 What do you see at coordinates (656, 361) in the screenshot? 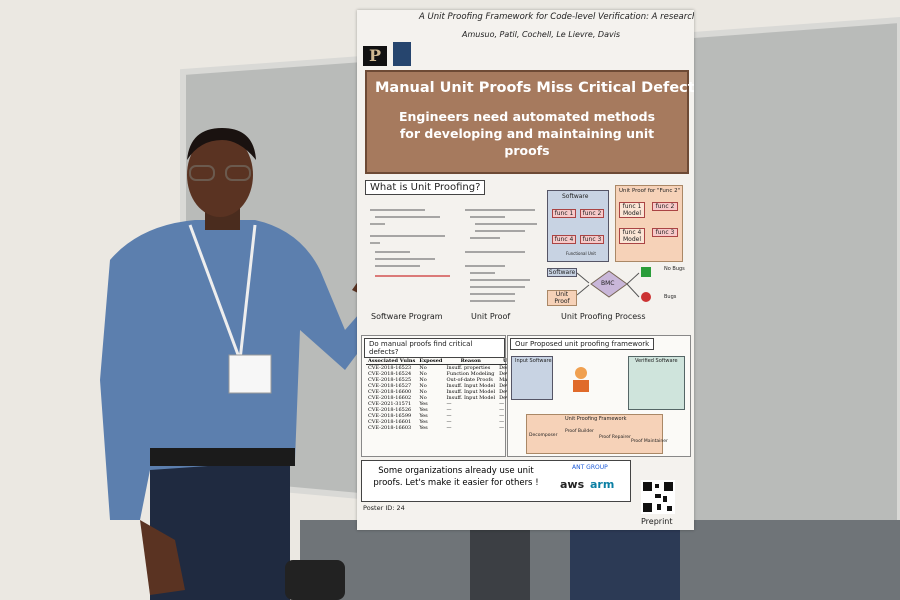
I see `diagram-label: Verified Software` at bounding box center [656, 361].